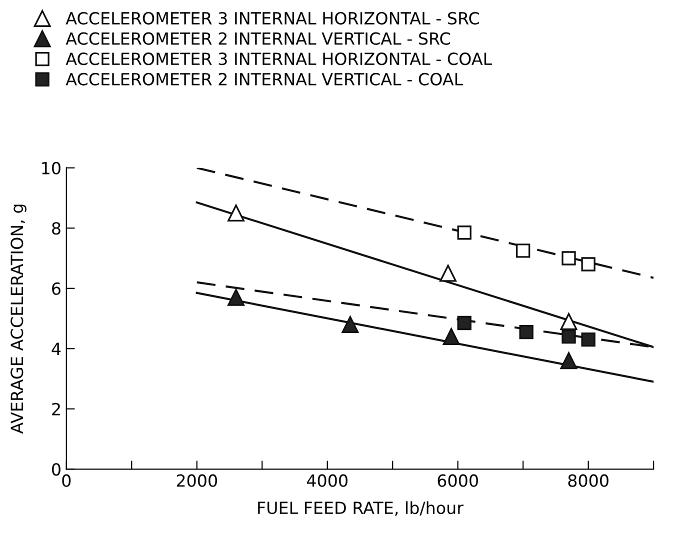 The width and height of the screenshot is (699, 538). I want to click on y-tick-label: 2, so click(56, 409).